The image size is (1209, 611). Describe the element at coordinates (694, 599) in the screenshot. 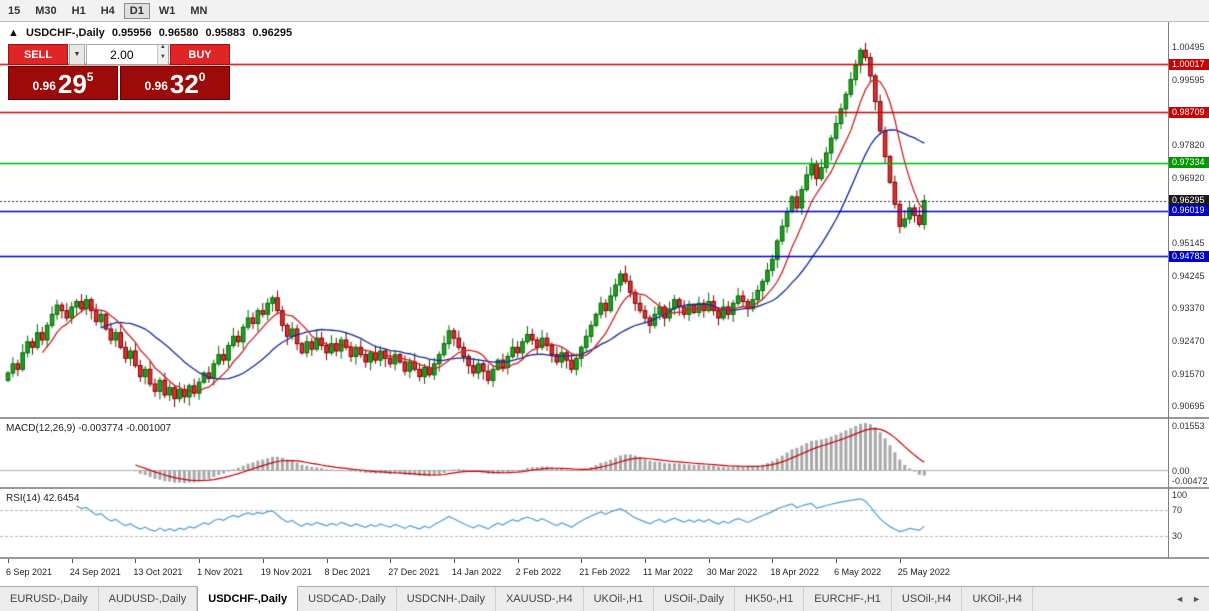

I see `chart-tab-usoil-daily: USOil-,Daily` at that location.